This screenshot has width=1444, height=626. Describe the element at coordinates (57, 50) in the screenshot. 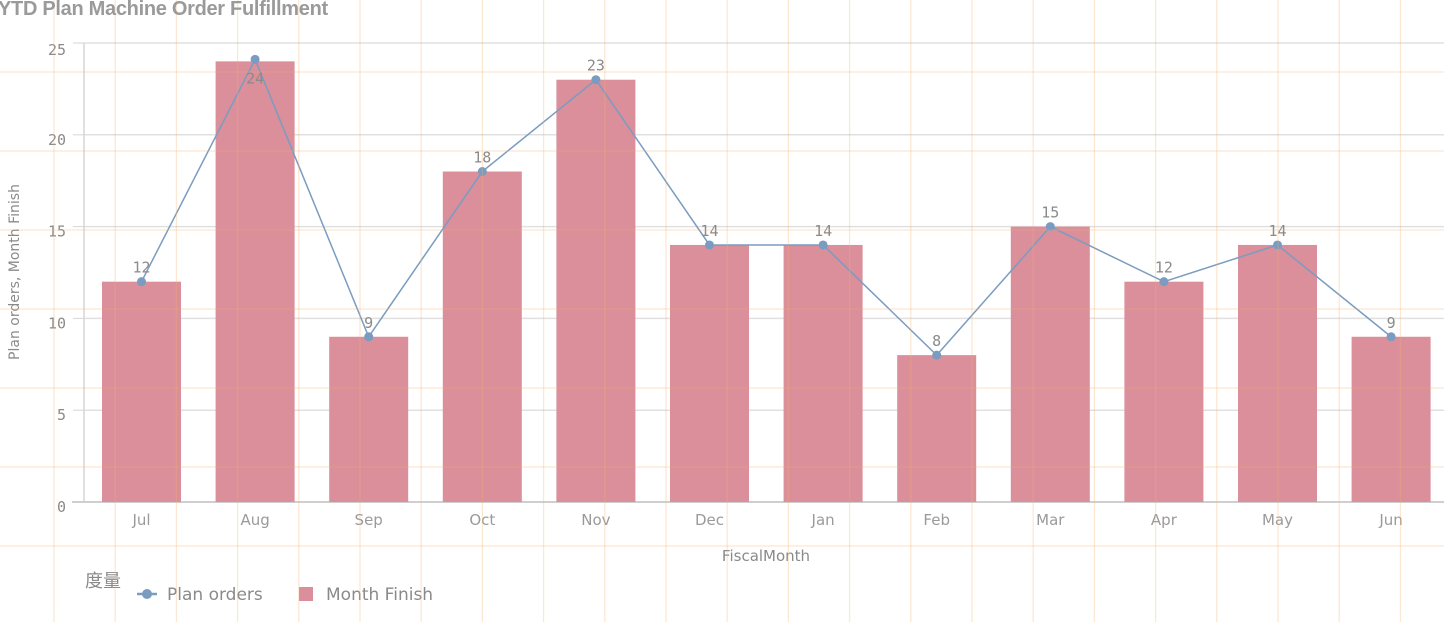

I see `y-tick-label: 25` at that location.